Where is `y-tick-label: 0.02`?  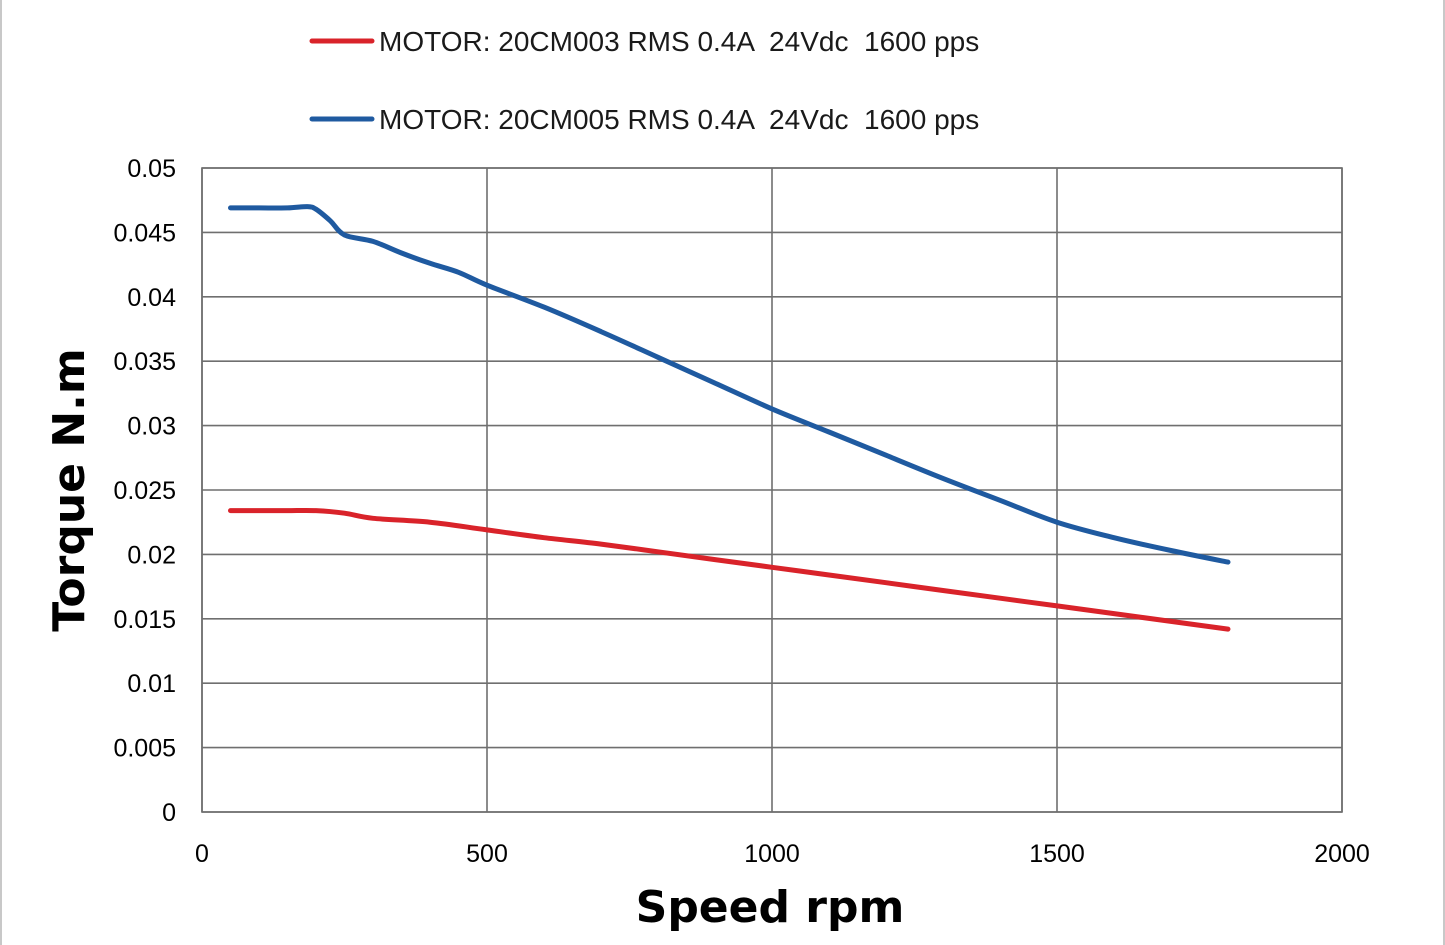 y-tick-label: 0.02 is located at coordinates (151, 555).